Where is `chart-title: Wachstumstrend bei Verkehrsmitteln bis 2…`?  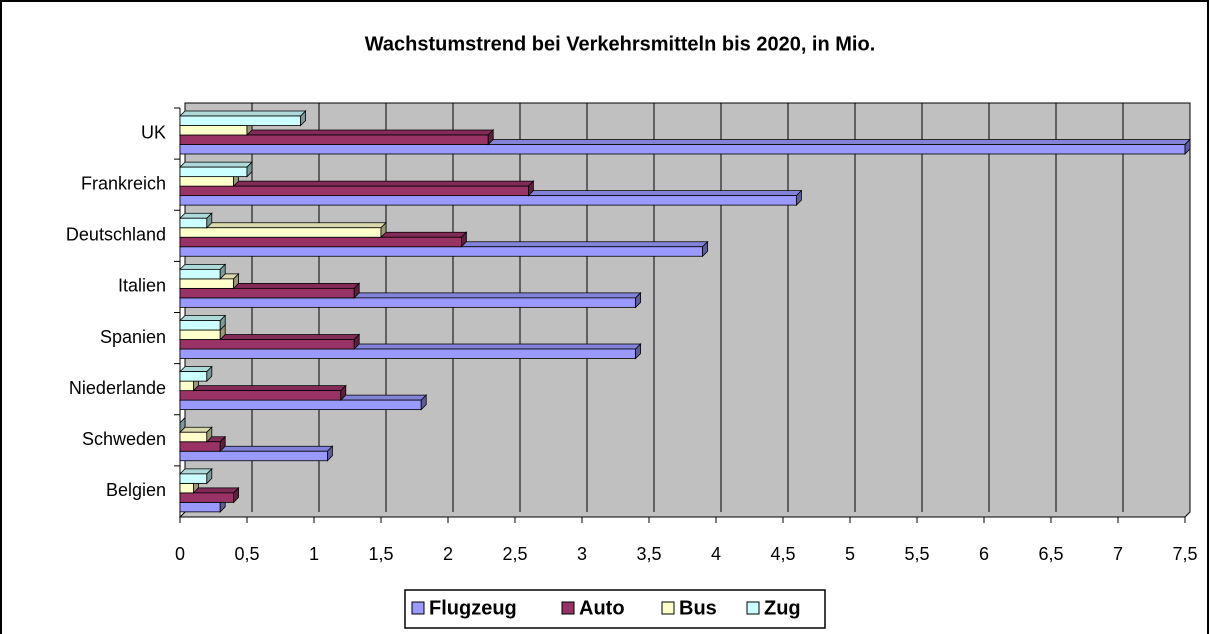 chart-title: Wachstumstrend bei Verkehrsmitteln bis 2… is located at coordinates (620, 44).